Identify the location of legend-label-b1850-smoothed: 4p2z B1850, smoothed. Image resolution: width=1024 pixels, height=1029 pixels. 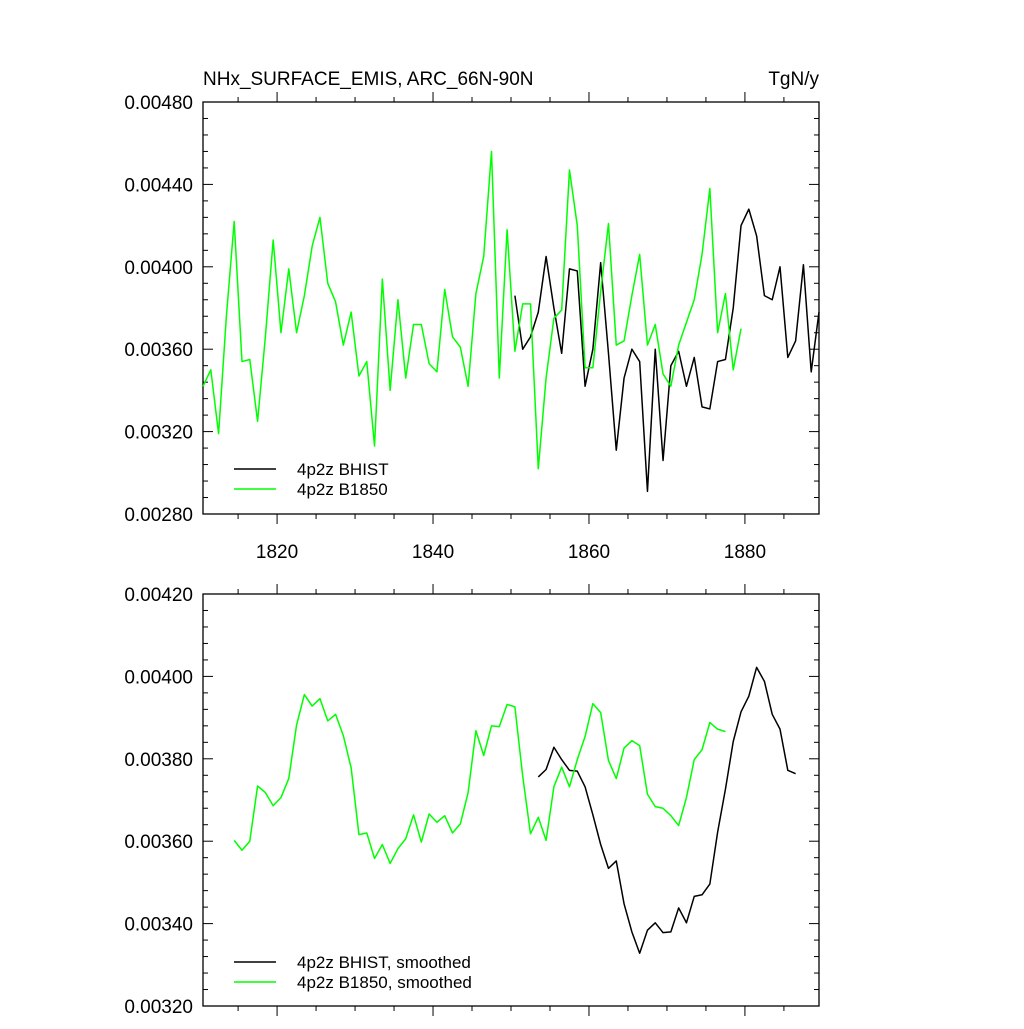
(384, 982).